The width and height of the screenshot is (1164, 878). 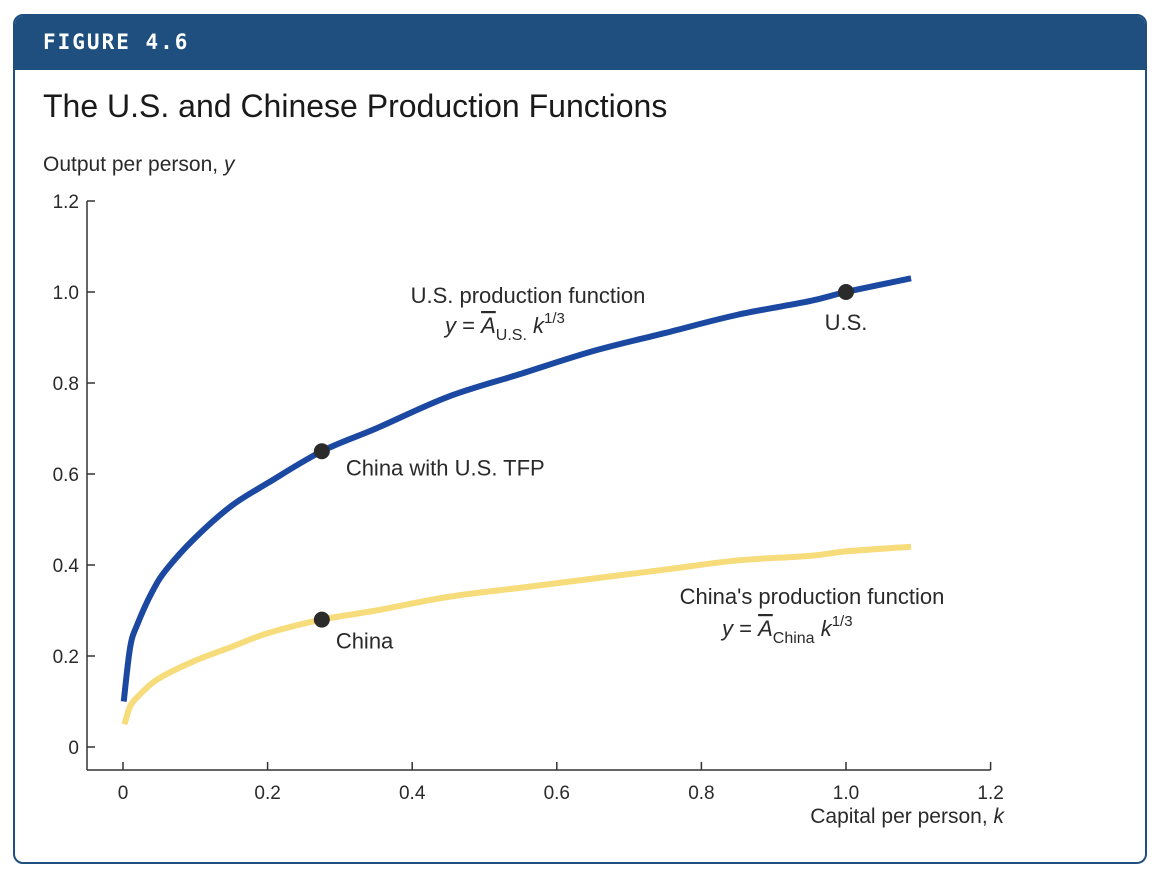 I want to click on china-production-curve, so click(x=516, y=634).